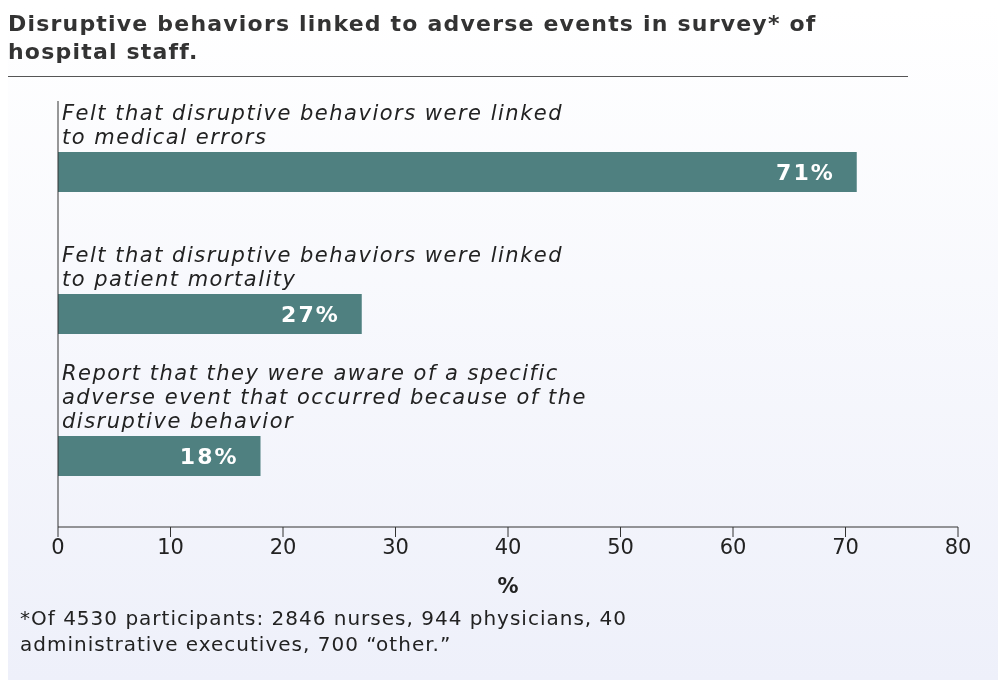  Describe the element at coordinates (620, 546) in the screenshot. I see `x-tick-label: 50` at that location.